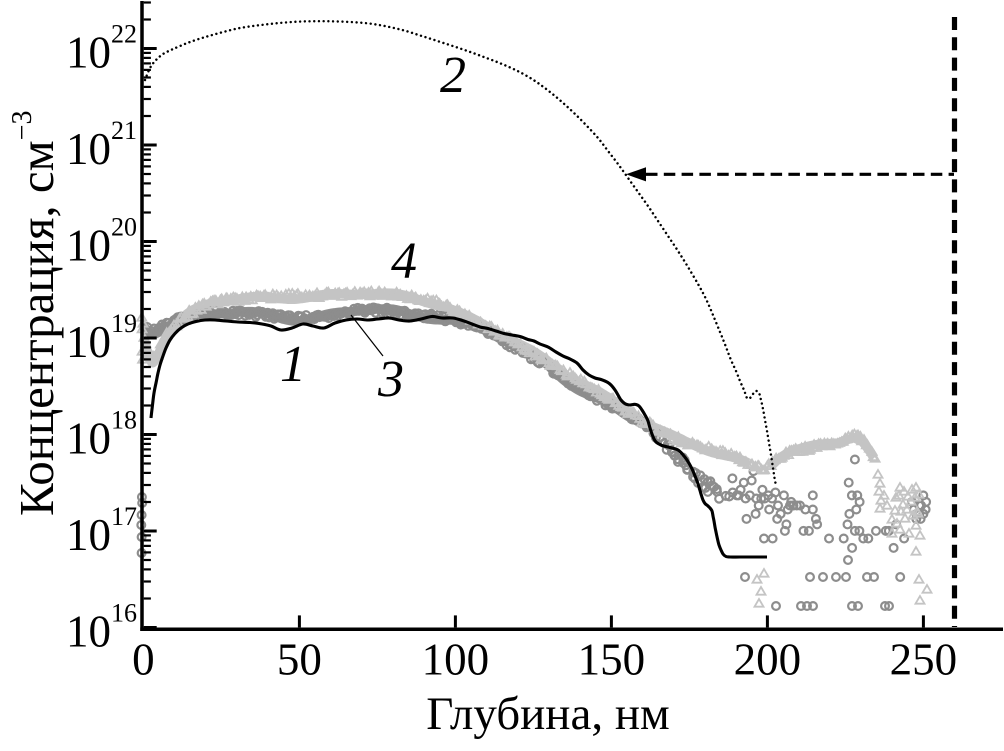  What do you see at coordinates (456, 660) in the screenshot?
I see `svg-text: 100` at bounding box center [456, 660].